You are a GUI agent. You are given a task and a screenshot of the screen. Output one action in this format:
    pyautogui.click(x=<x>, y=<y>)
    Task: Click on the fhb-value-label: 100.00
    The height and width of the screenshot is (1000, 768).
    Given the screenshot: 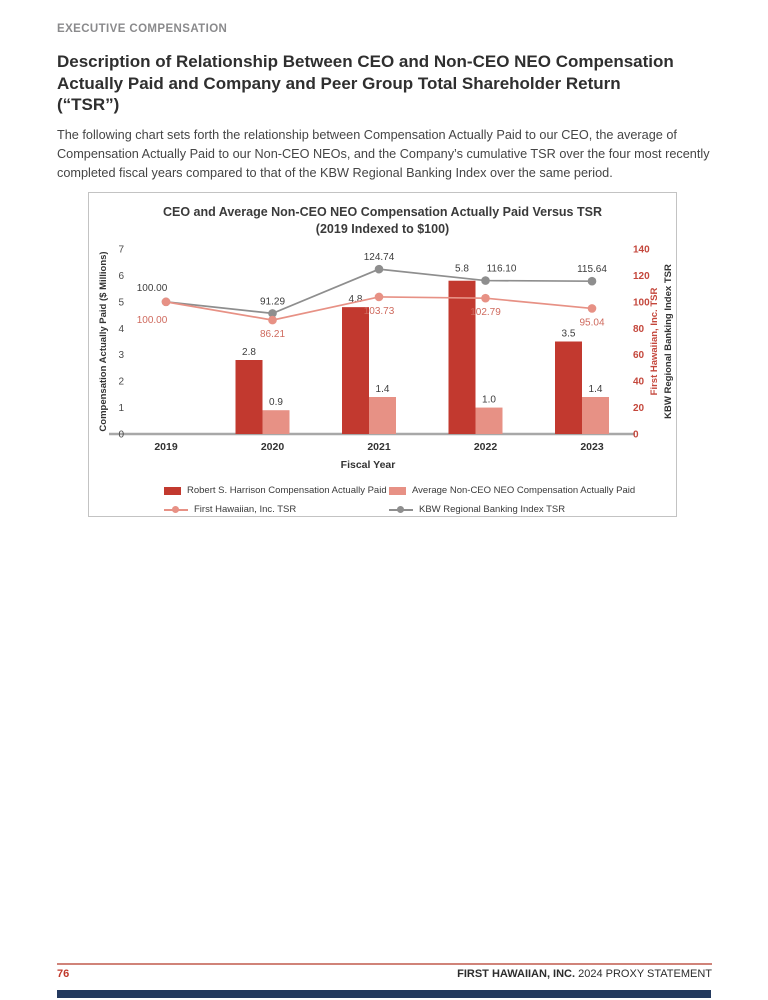 What is the action you would take?
    pyautogui.click(x=152, y=320)
    